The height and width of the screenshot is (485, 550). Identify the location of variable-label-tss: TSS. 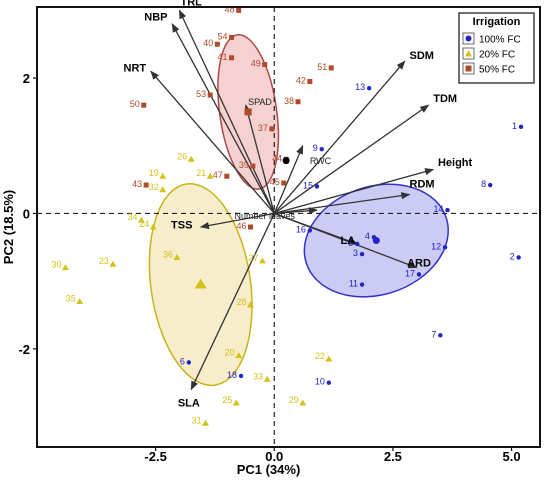
(181, 225).